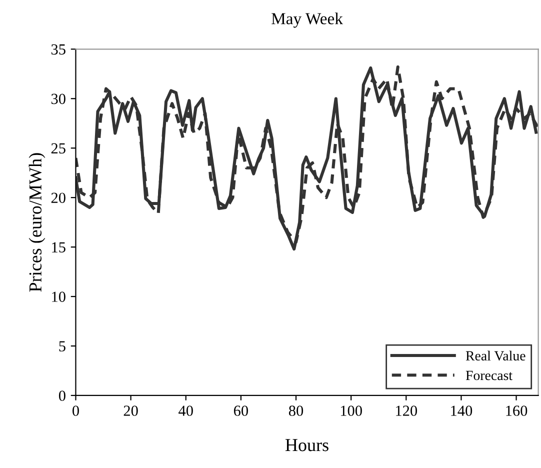 The width and height of the screenshot is (541, 468). I want to click on legend-label: Forecast, so click(489, 375).